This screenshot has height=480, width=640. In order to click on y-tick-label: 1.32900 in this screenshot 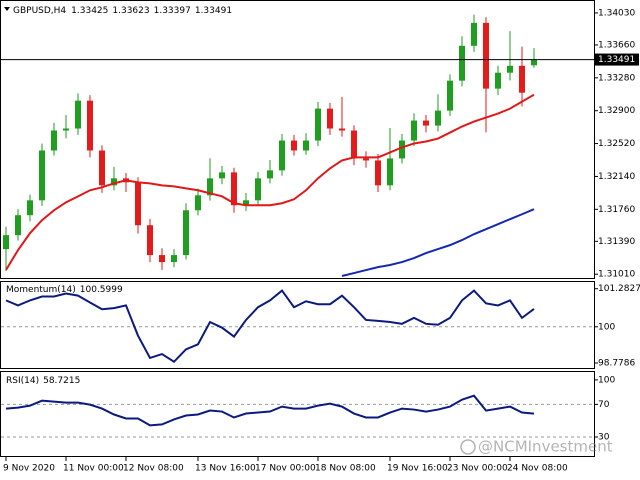, I will do `click(616, 111)`.